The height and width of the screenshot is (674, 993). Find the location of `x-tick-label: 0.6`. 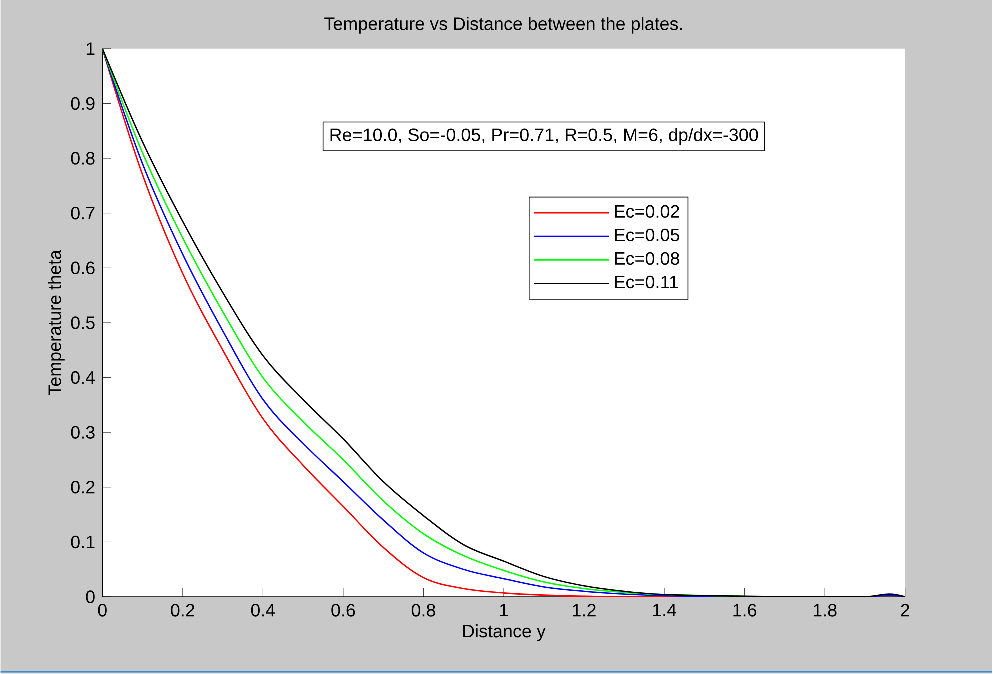

x-tick-label: 0.6 is located at coordinates (344, 610).